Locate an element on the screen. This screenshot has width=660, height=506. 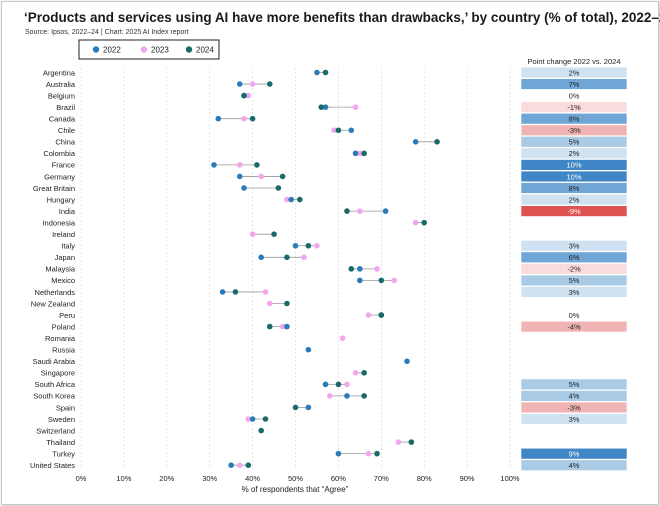
country-label: Poland is located at coordinates (63, 326).